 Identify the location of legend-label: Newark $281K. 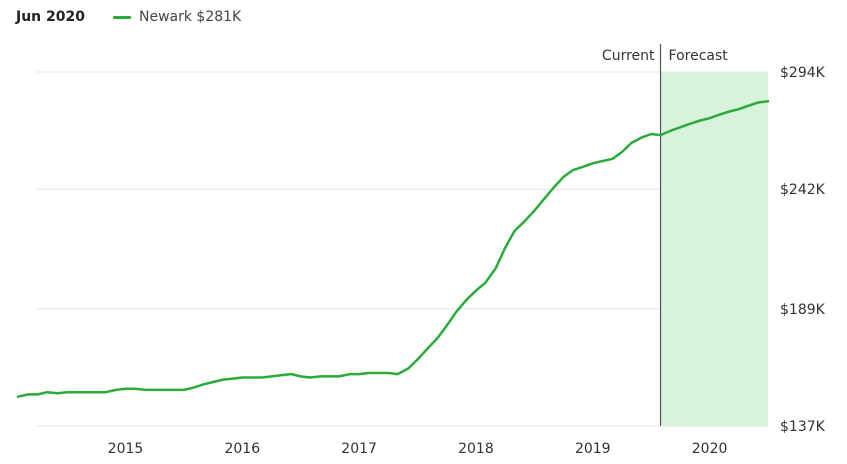
(190, 17).